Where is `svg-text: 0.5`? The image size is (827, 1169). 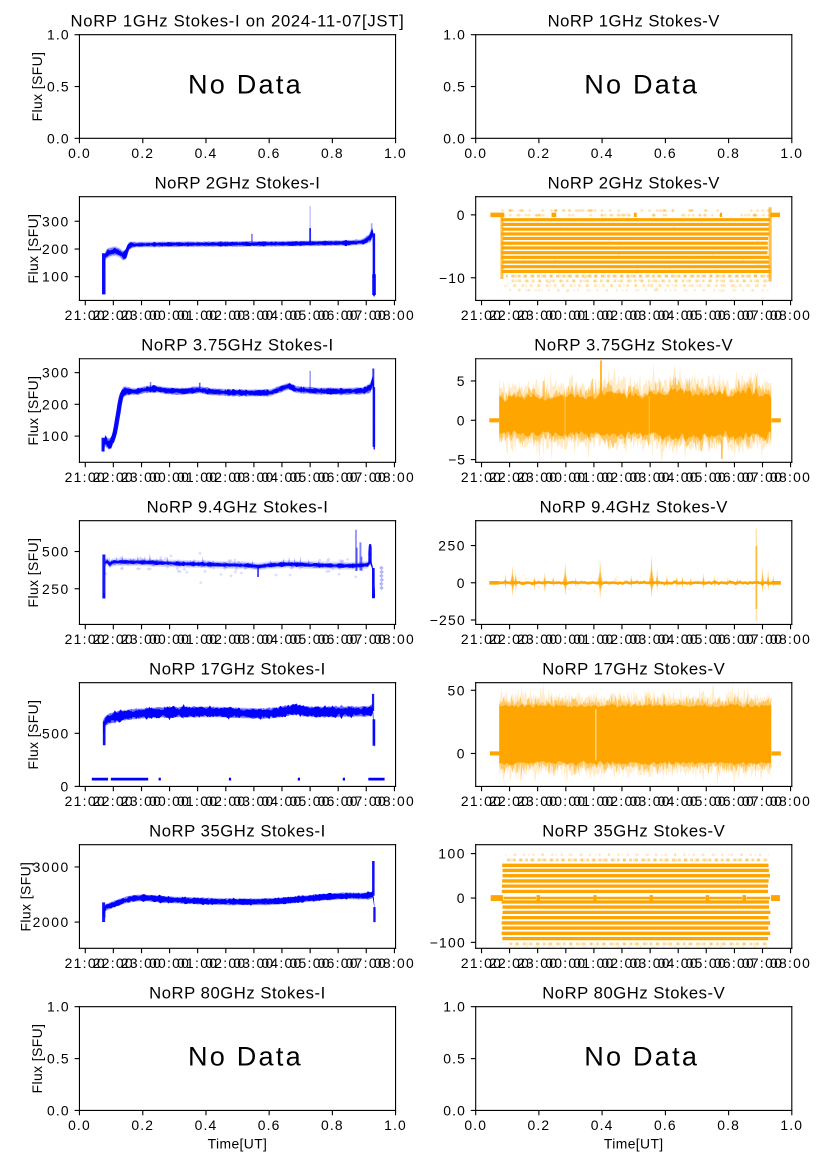 svg-text: 0.5 is located at coordinates (58, 87).